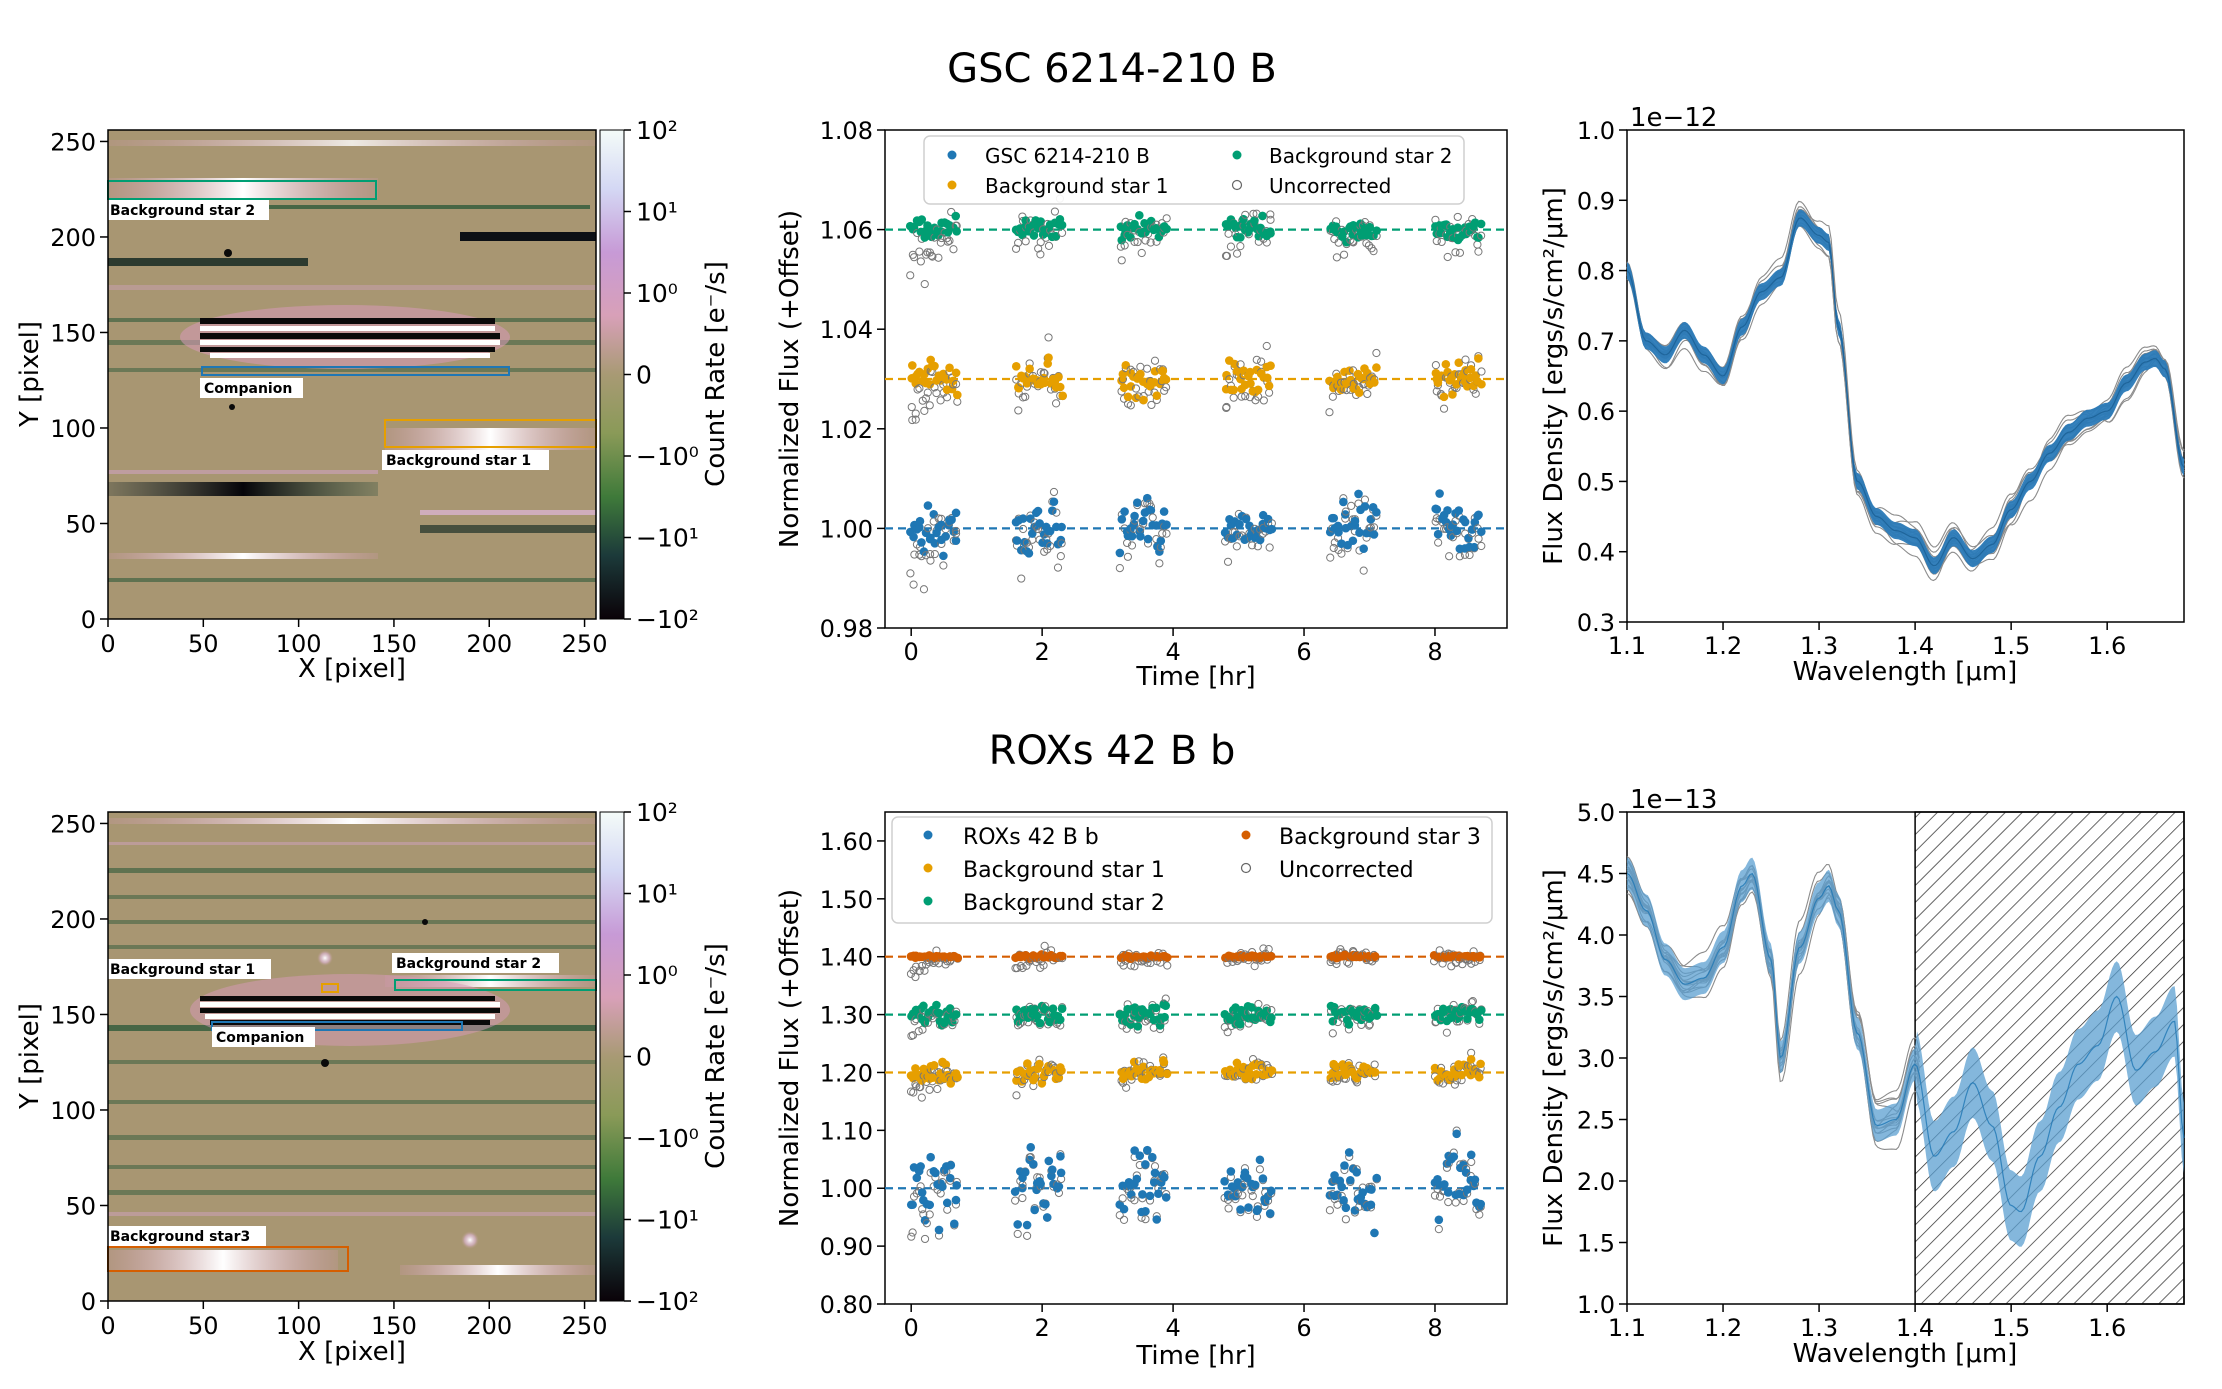  What do you see at coordinates (1596, 201) in the screenshot?
I see `y-tick-label: 0.9` at bounding box center [1596, 201].